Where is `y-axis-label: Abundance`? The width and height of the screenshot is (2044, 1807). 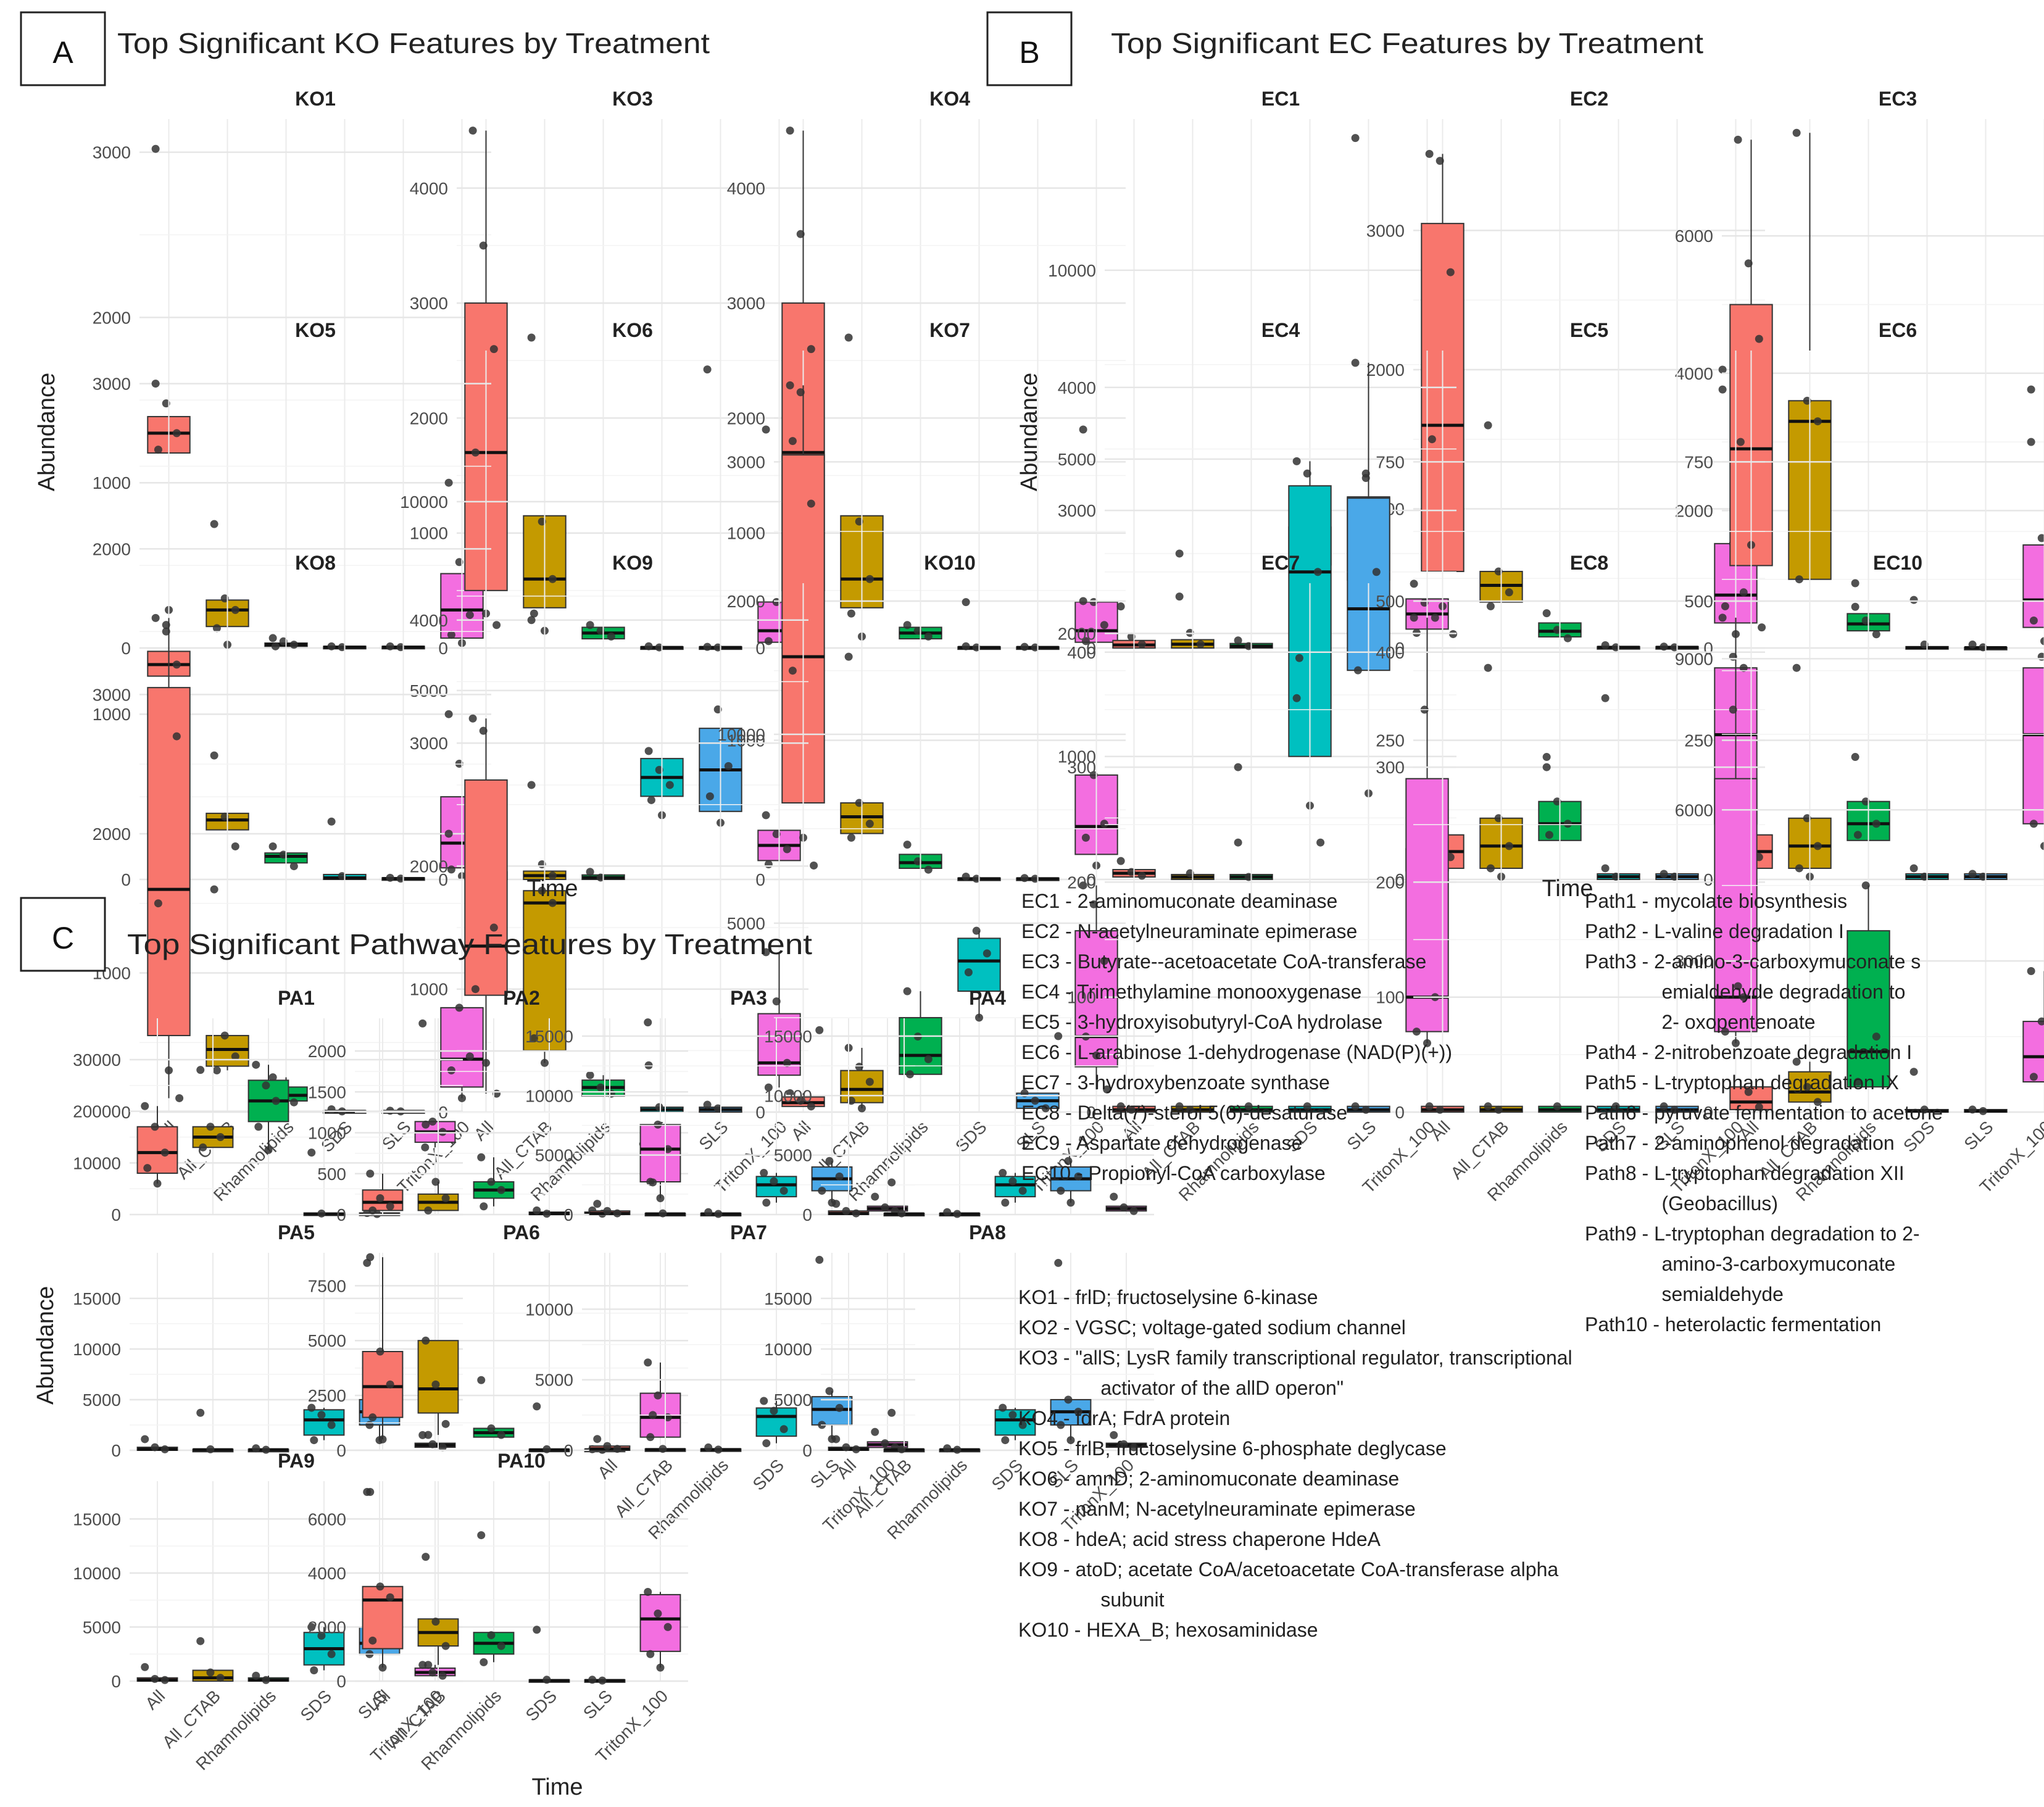 y-axis-label: Abundance is located at coordinates (46, 1345).